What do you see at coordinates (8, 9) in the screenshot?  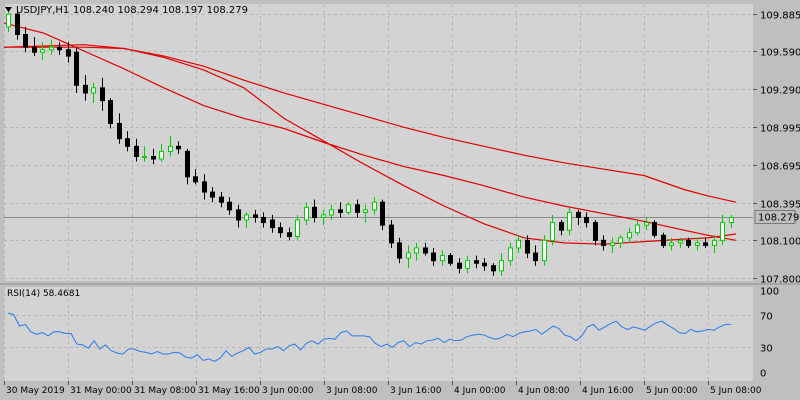 I see `triangle-down-icon` at bounding box center [8, 9].